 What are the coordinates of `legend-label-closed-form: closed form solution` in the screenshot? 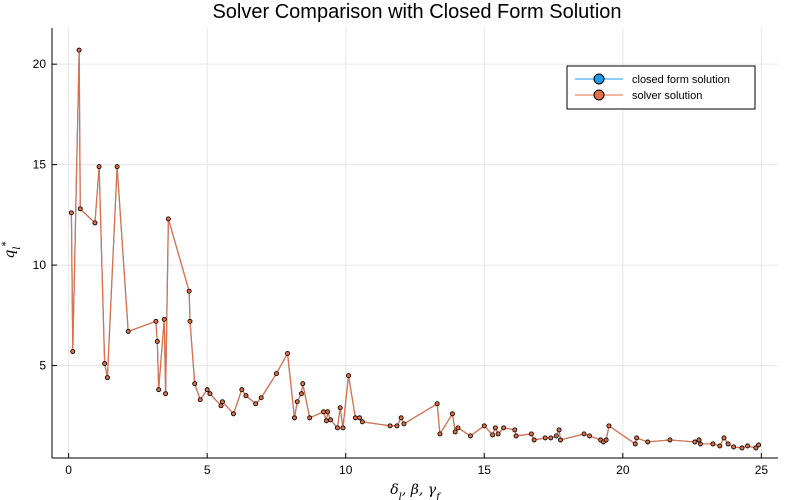 It's located at (681, 80).